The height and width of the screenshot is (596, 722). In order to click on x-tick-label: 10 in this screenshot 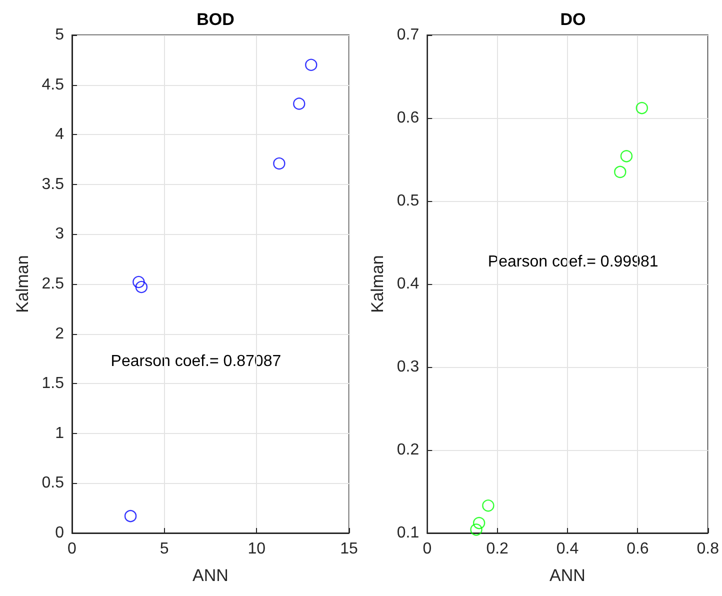, I will do `click(257, 549)`.